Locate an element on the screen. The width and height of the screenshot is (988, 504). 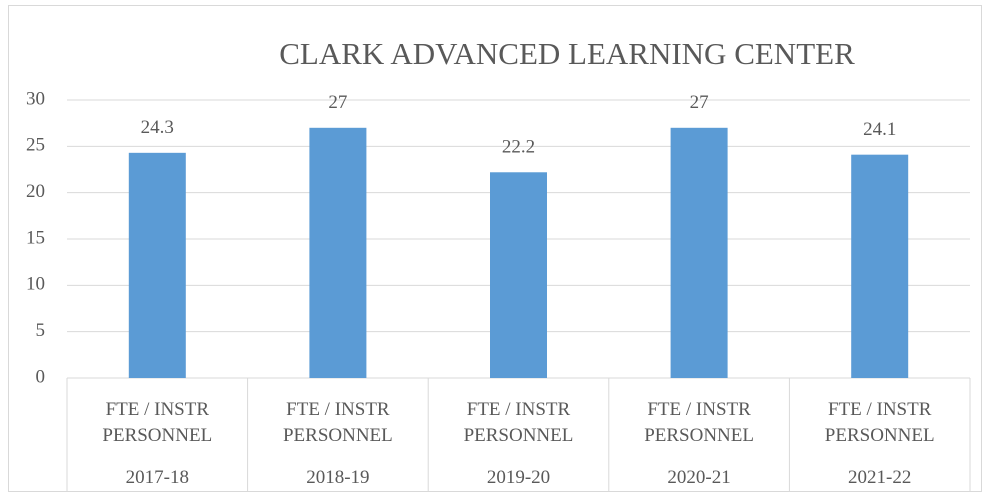
y-tick-label: 15 is located at coordinates (35, 237).